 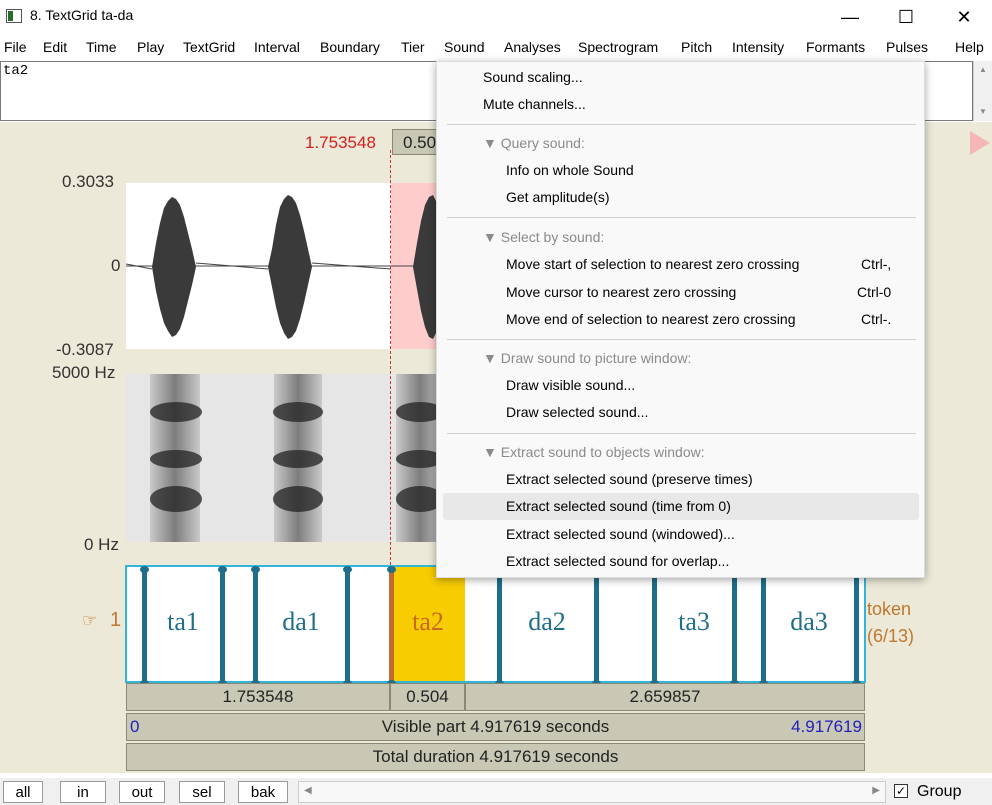 I want to click on maximize-button: ☐, so click(x=906, y=16).